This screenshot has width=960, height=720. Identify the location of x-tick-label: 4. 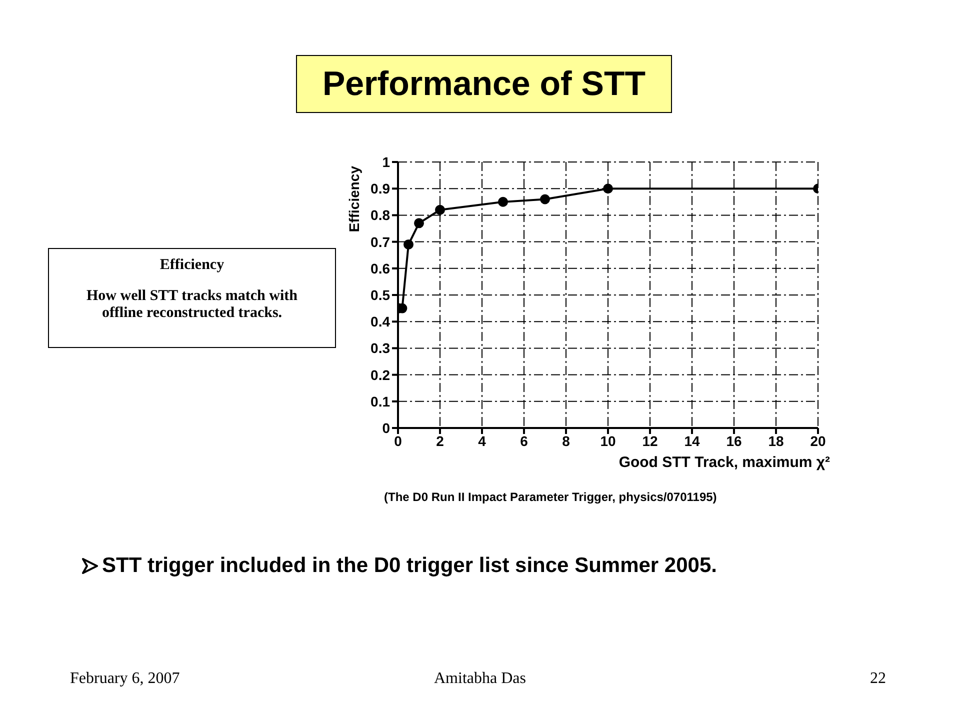
(482, 440).